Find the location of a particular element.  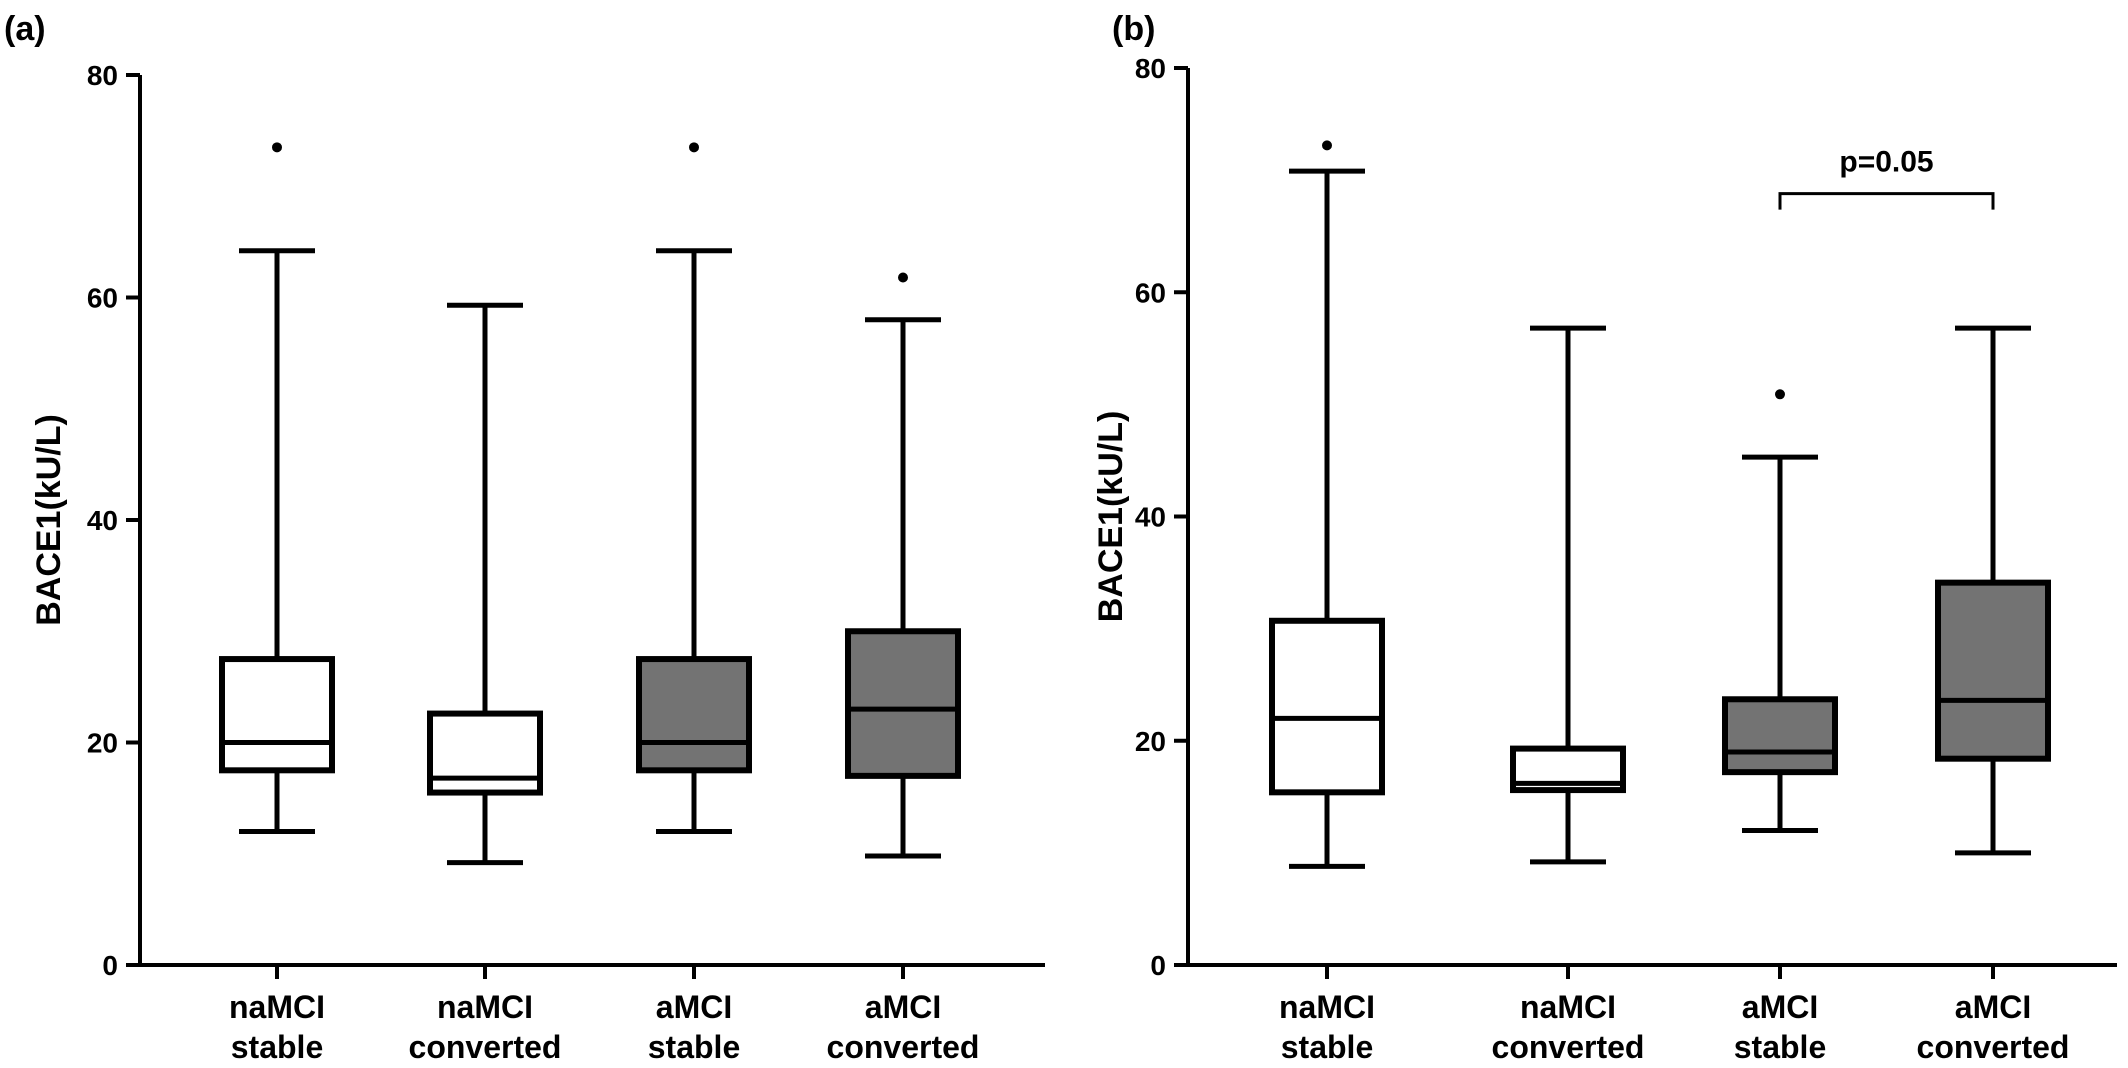

significance-bracket: p=0.05 is located at coordinates (1886, 178).